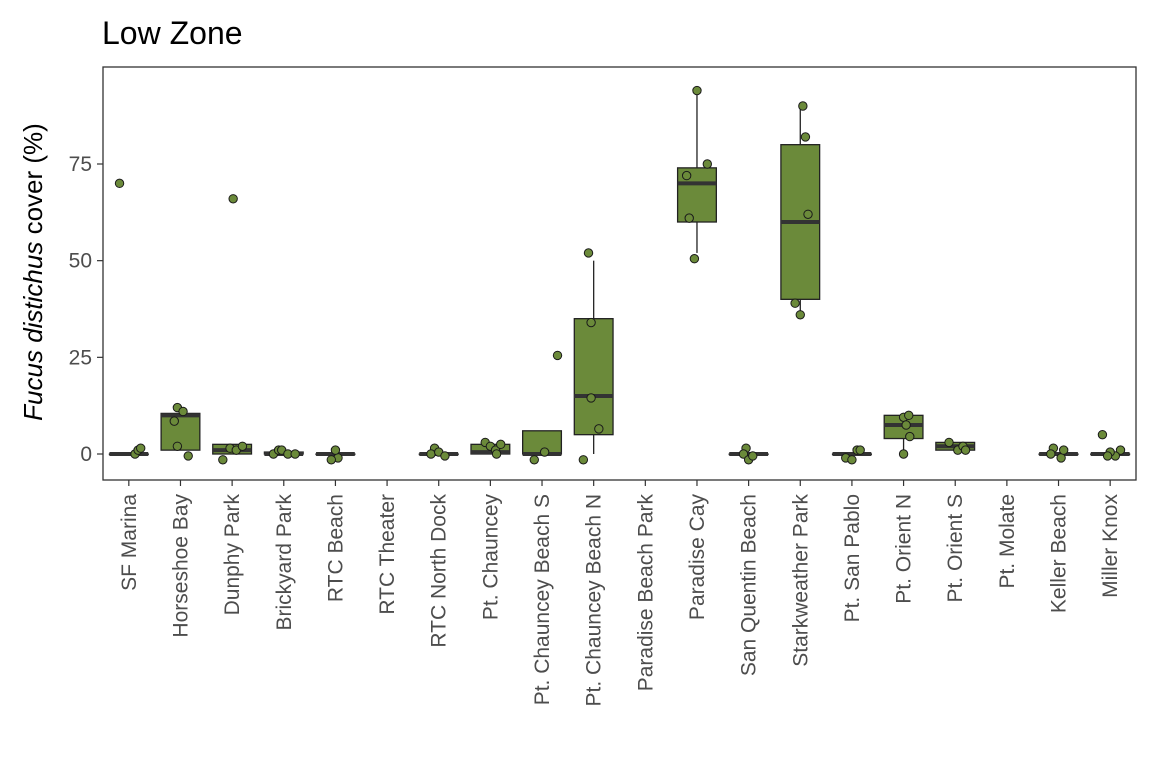  I want to click on x-tick-label: SF Marina, so click(129, 542).